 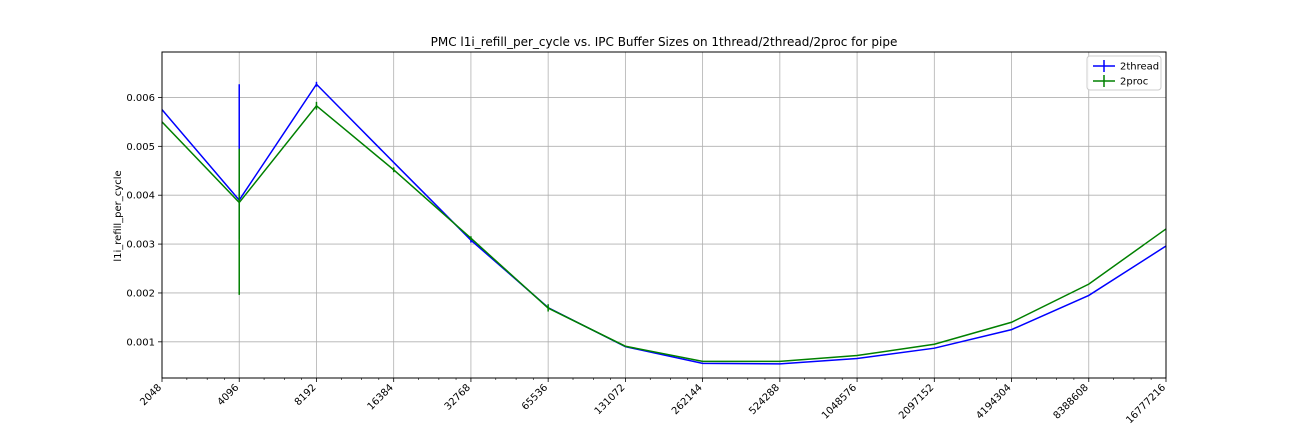 I want to click on x-tick-label: 1048576, so click(x=839, y=401).